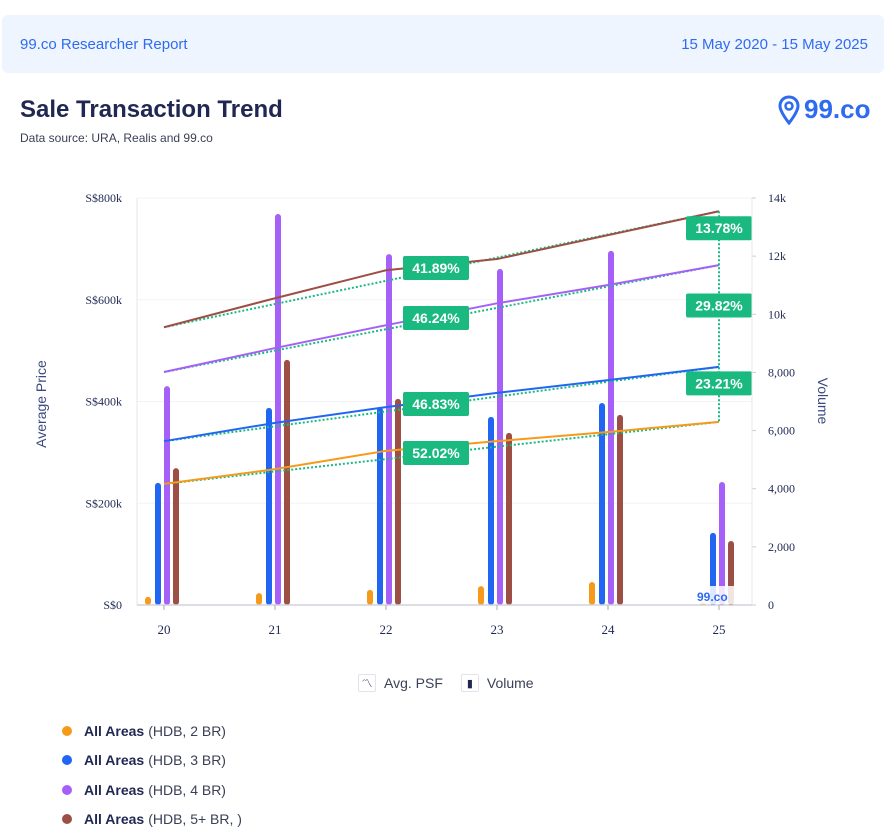 The image size is (896, 834). What do you see at coordinates (164, 629) in the screenshot?
I see `x-tick-label: 20` at bounding box center [164, 629].